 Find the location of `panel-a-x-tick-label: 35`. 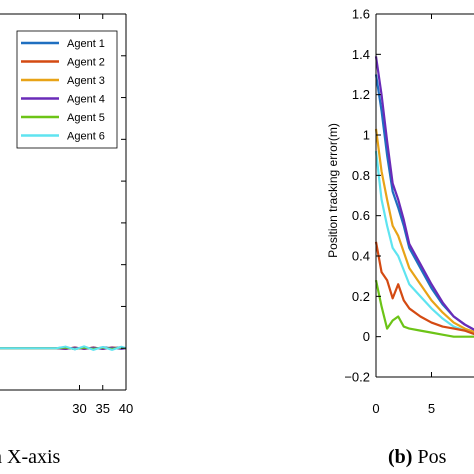

panel-a-x-tick-label: 35 is located at coordinates (103, 408).